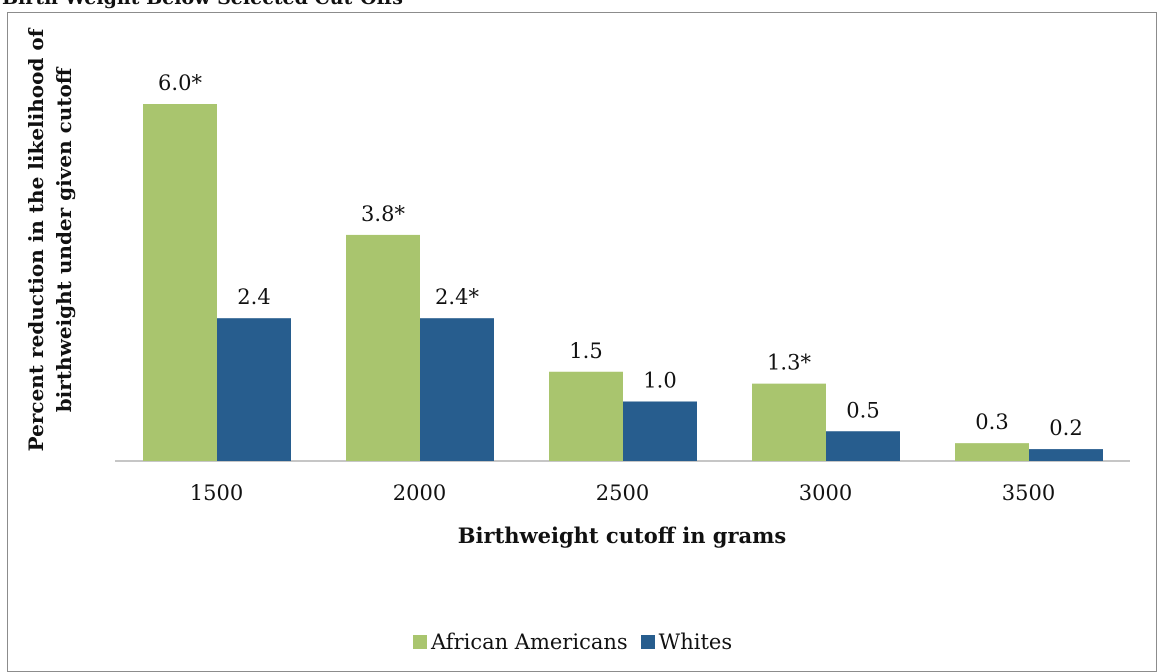 The image size is (1157, 672). What do you see at coordinates (825, 493) in the screenshot?
I see `x-tick-label-3000: 3000` at bounding box center [825, 493].